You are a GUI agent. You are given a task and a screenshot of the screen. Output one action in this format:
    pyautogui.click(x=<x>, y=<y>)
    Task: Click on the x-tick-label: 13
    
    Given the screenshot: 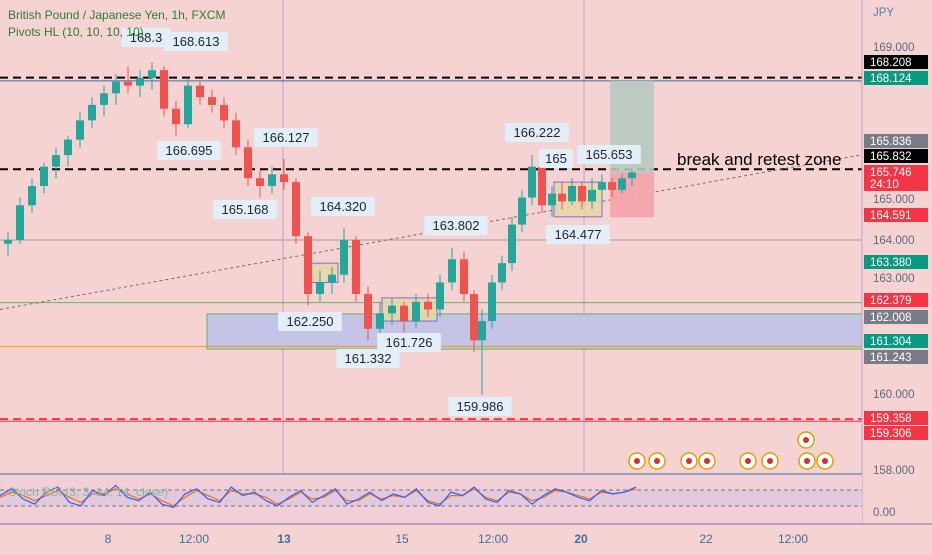 What is the action you would take?
    pyautogui.click(x=284, y=539)
    